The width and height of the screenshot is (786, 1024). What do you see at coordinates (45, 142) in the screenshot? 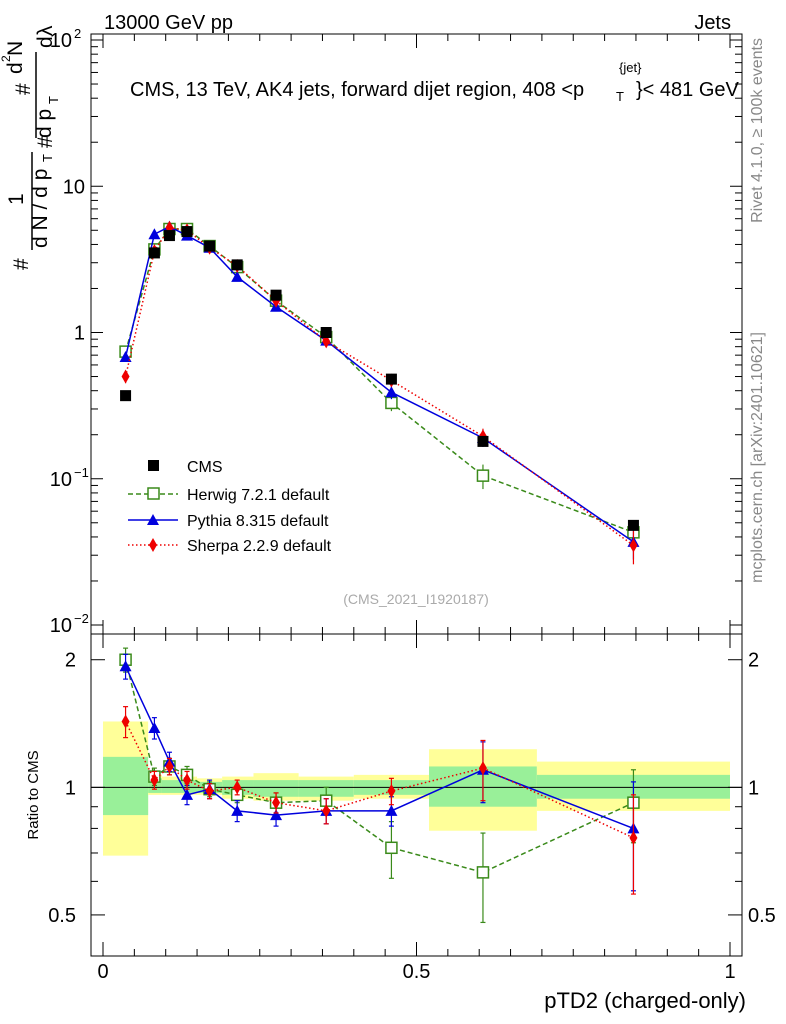
I see `ytitle-hash2: #` at bounding box center [45, 142].